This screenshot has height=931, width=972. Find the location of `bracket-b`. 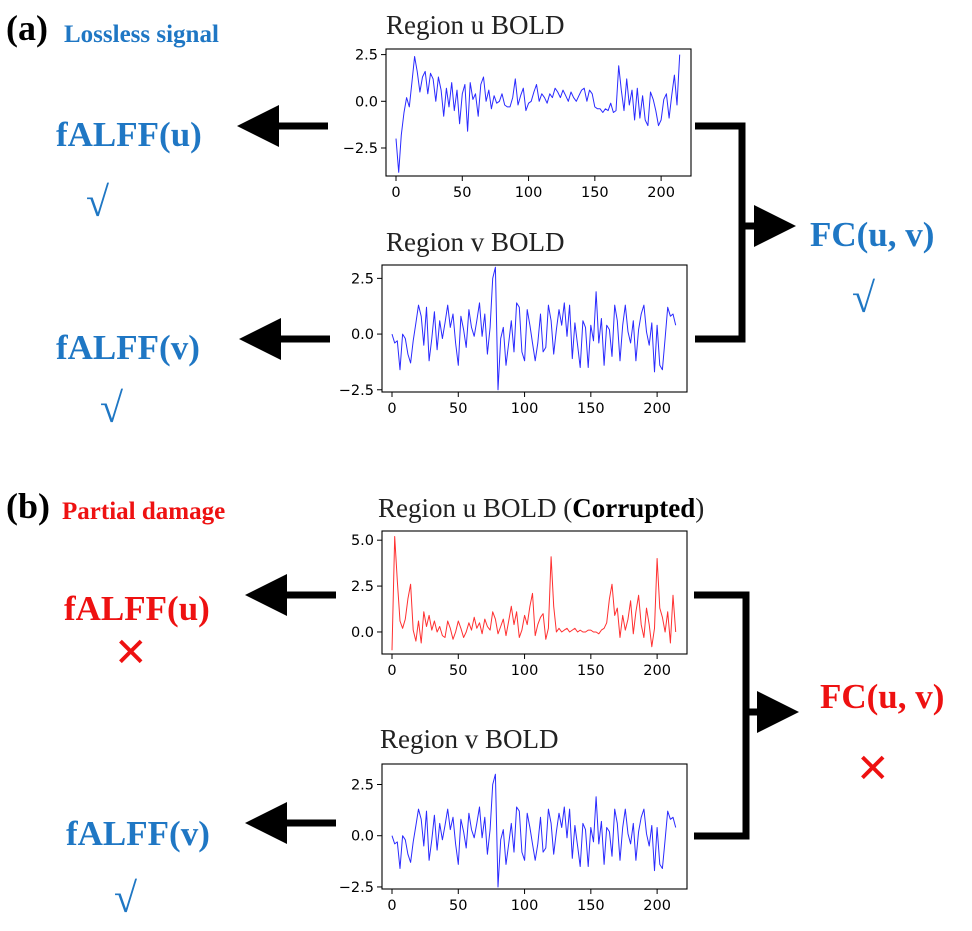

bracket-b is located at coordinates (722, 715).